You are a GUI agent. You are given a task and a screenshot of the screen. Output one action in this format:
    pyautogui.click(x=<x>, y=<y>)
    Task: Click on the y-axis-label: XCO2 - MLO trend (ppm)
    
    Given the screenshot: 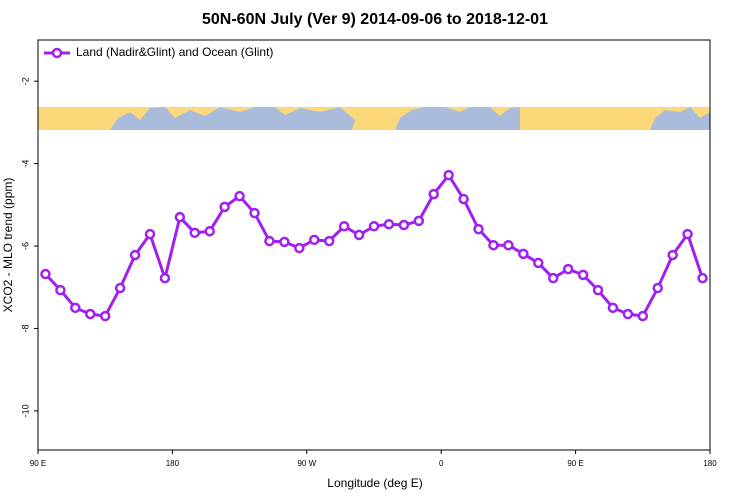 What is the action you would take?
    pyautogui.click(x=8, y=245)
    